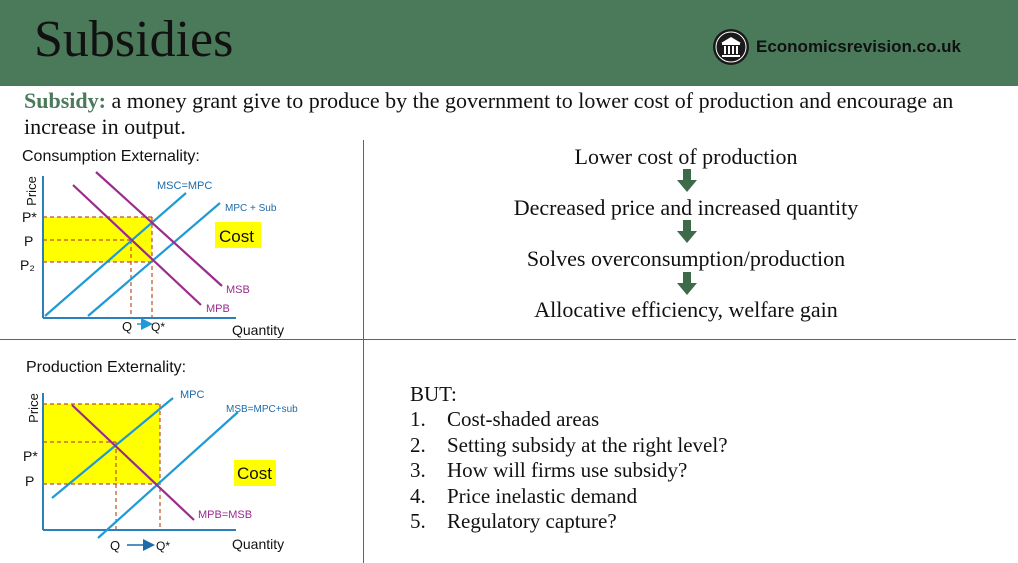 This screenshot has height=563, width=1018. What do you see at coordinates (258, 544) in the screenshot?
I see `production-x-axis-label: Quantity` at bounding box center [258, 544].